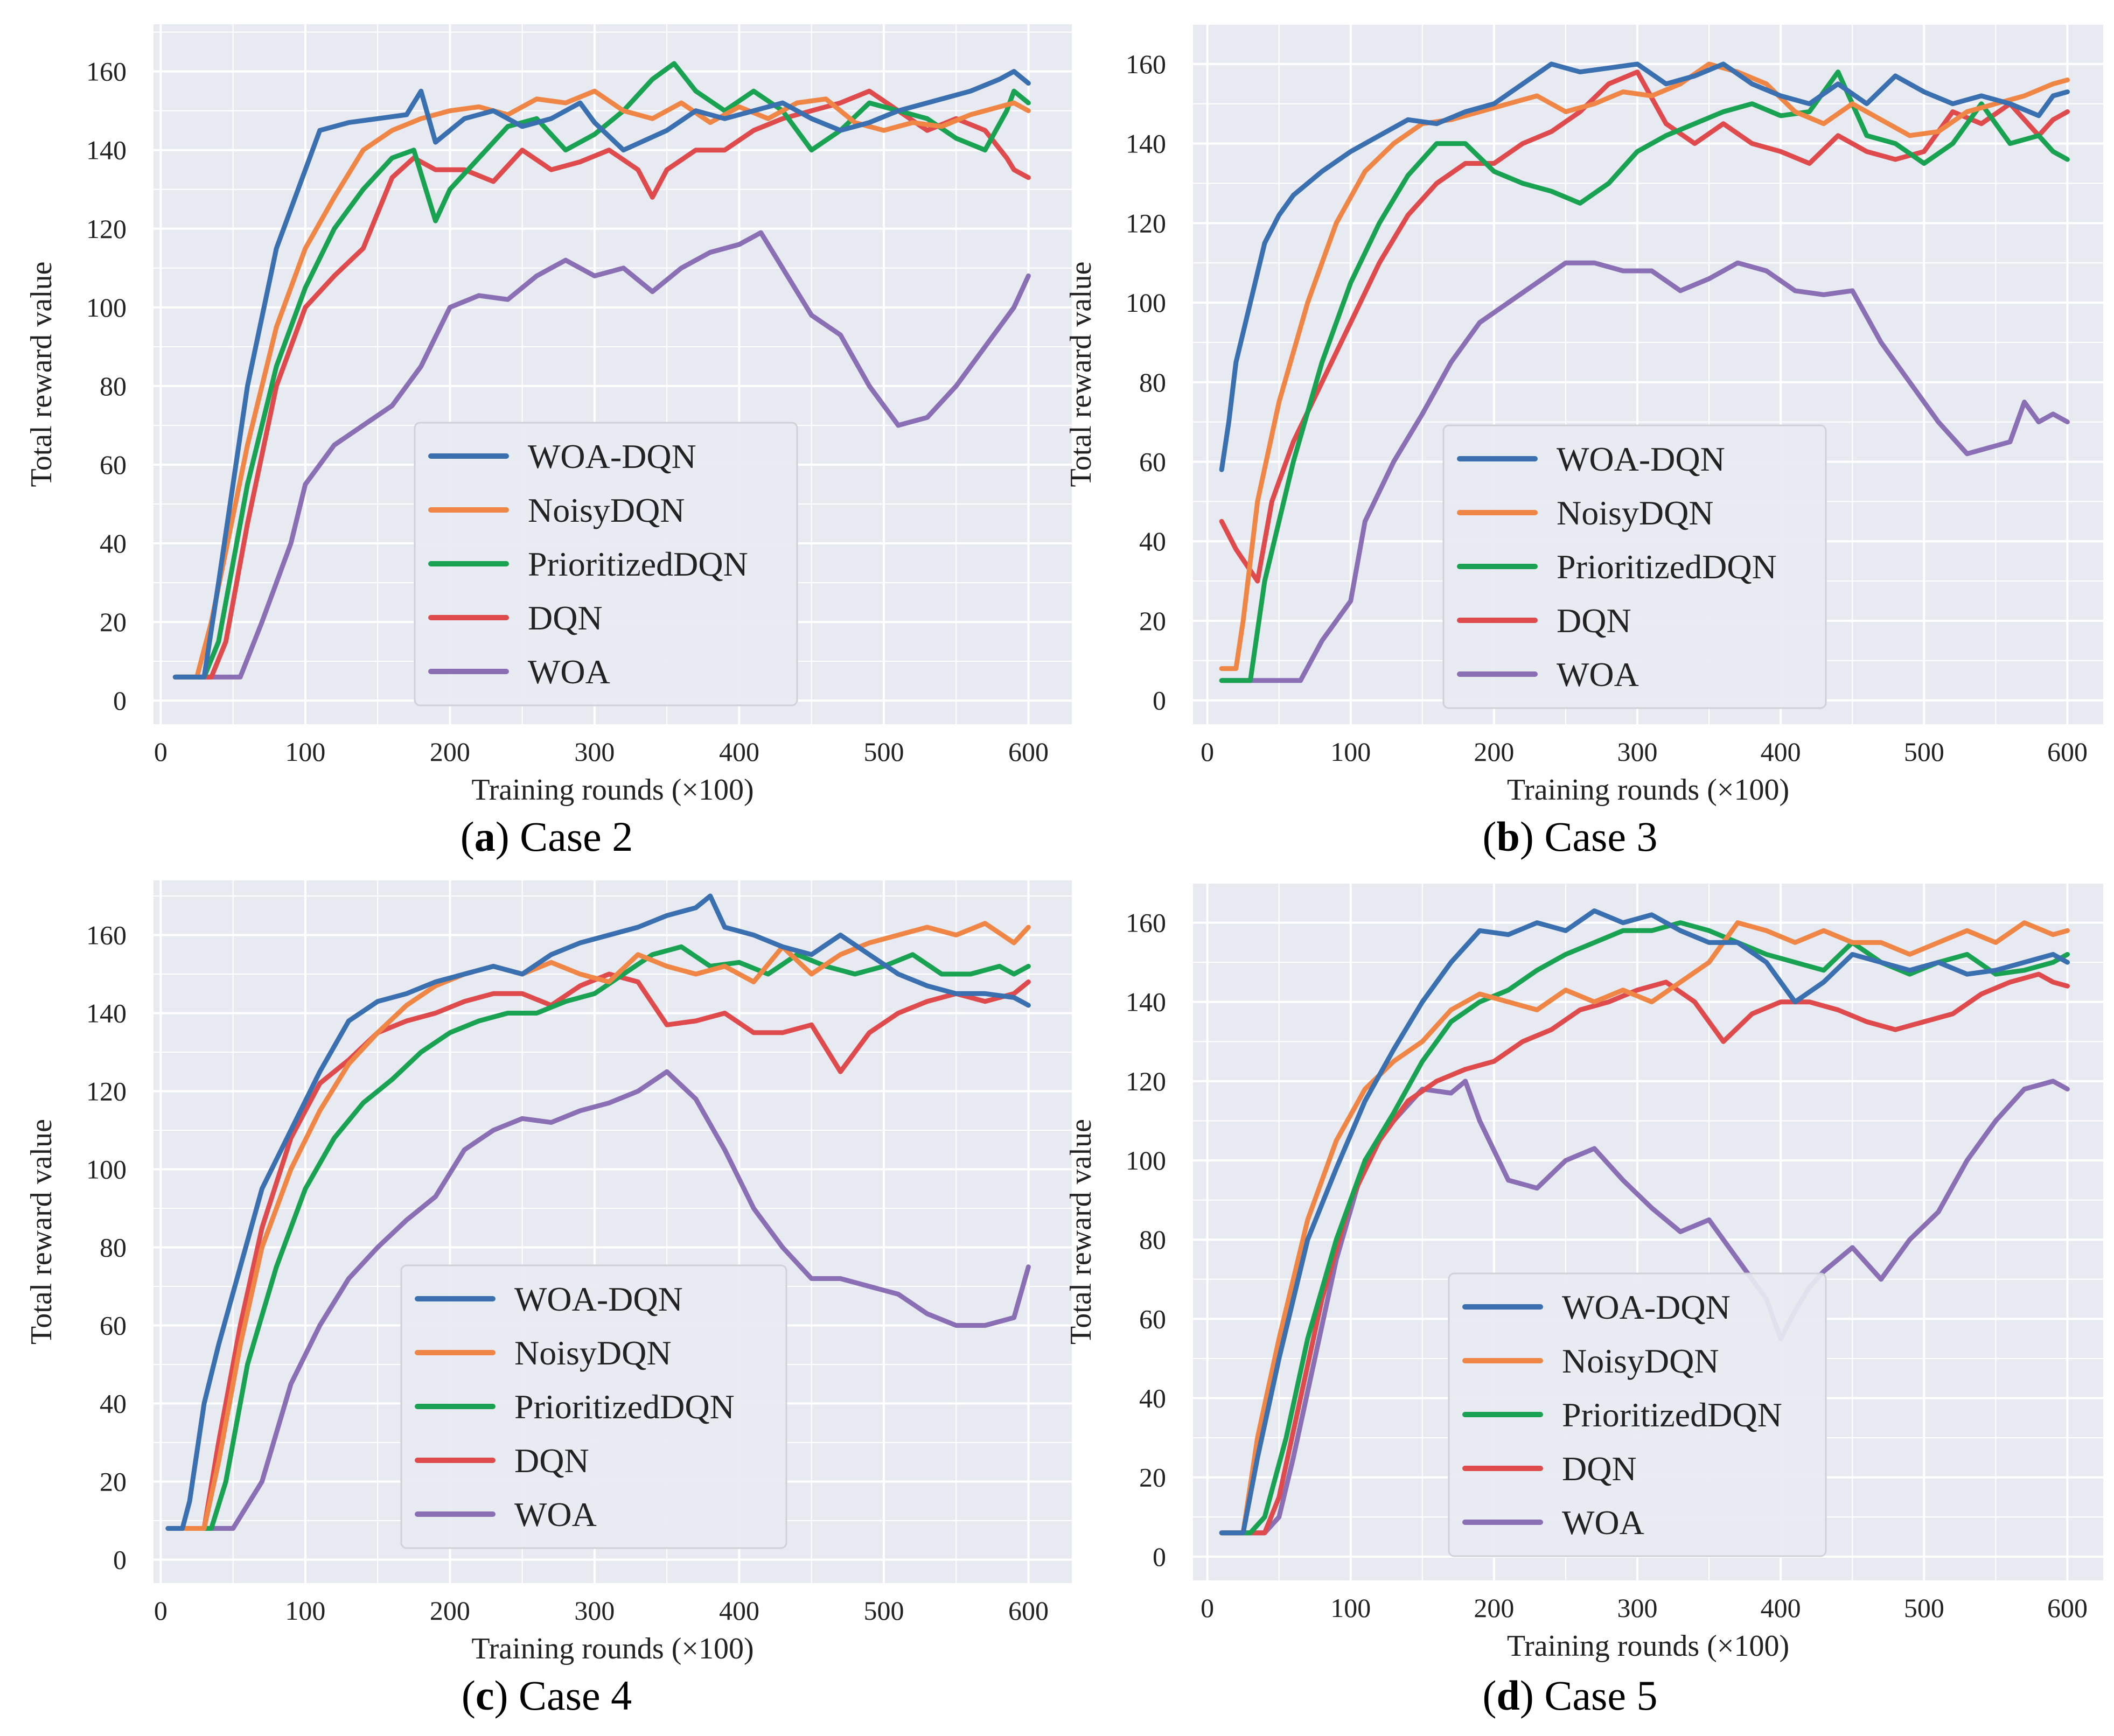  I want to click on caption-case-4: (c) Case 4, so click(547, 1695).